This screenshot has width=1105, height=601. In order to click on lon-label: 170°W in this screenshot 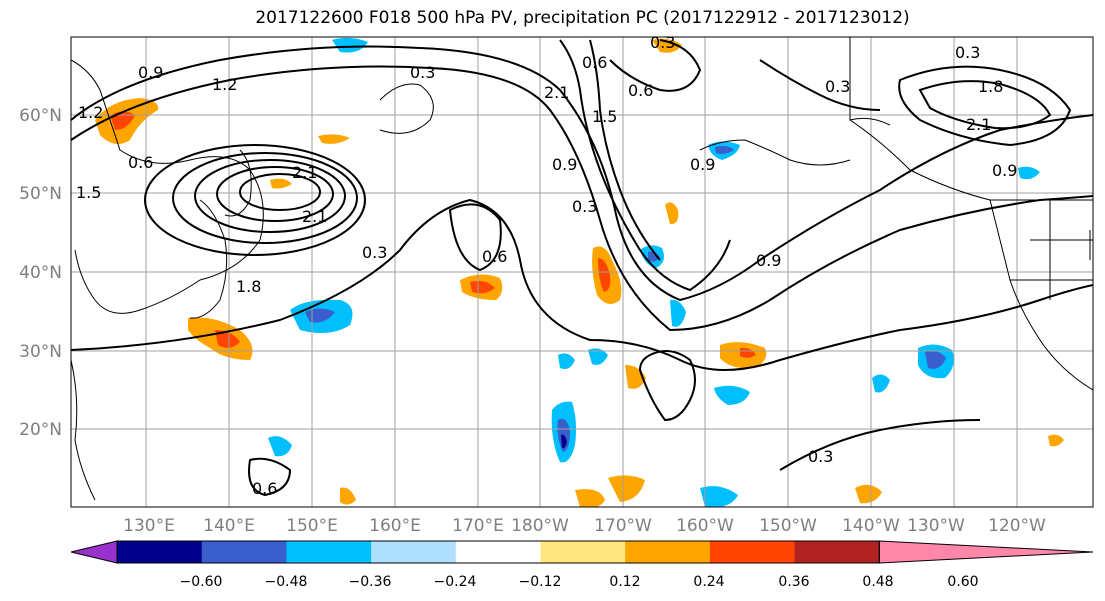, I will do `click(623, 526)`.